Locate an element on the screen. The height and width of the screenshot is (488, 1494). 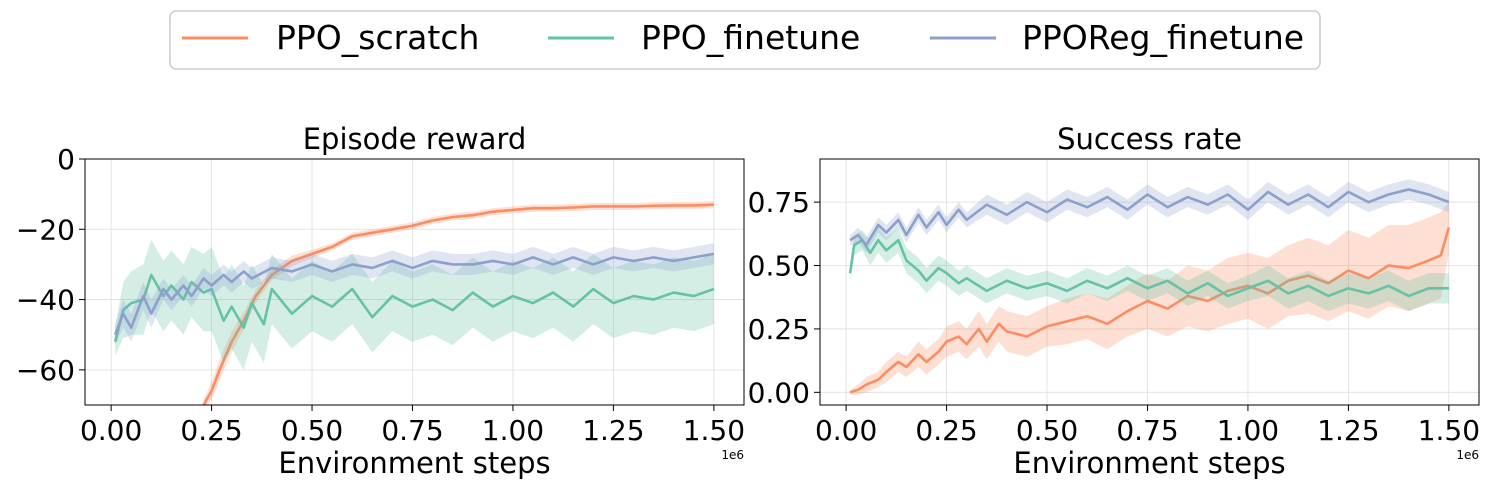
y-tick-label-0: 0 is located at coordinates (66, 159).